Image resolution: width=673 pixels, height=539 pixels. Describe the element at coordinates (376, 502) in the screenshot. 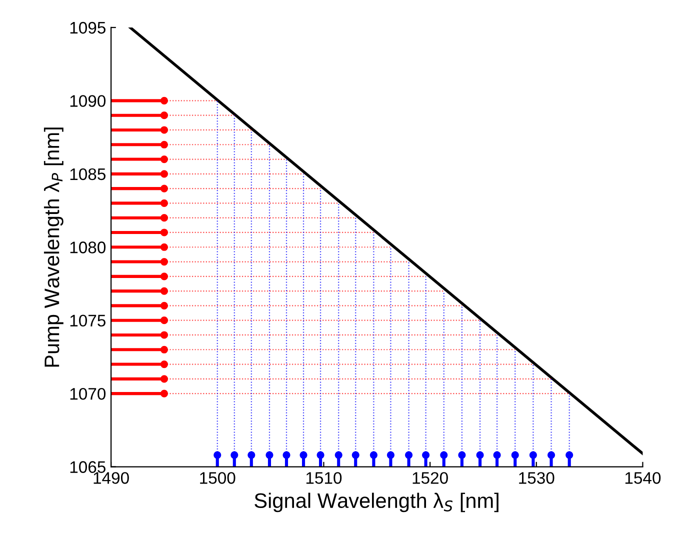

I see `x-axis-title: Signal Wavelength λ$_{S}$ [nm]` at that location.